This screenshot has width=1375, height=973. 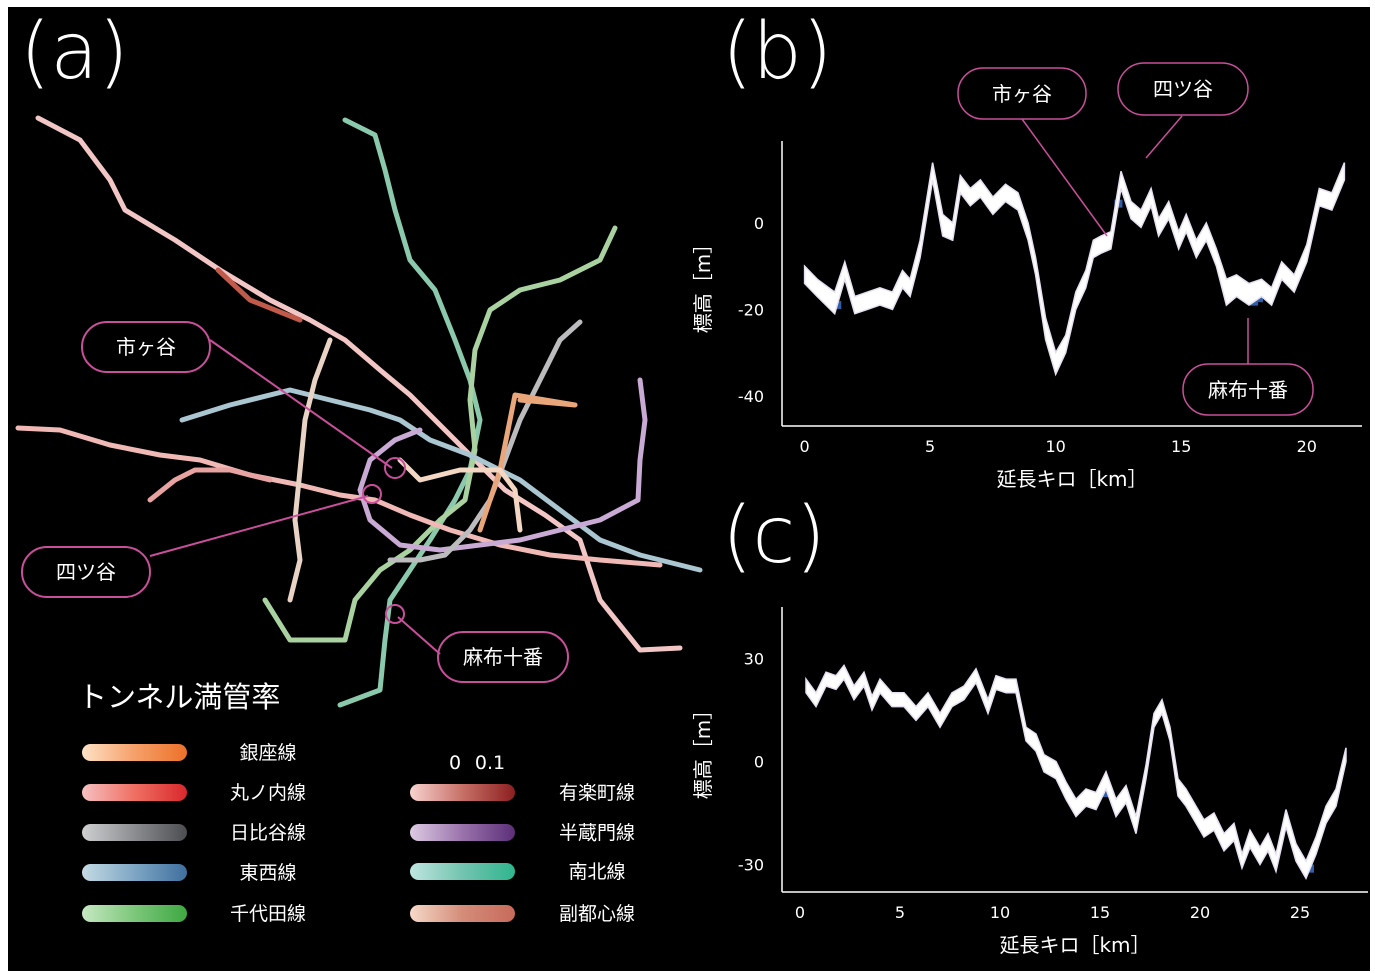 I want to click on legend-swatch-有楽町線, so click(x=462, y=792).